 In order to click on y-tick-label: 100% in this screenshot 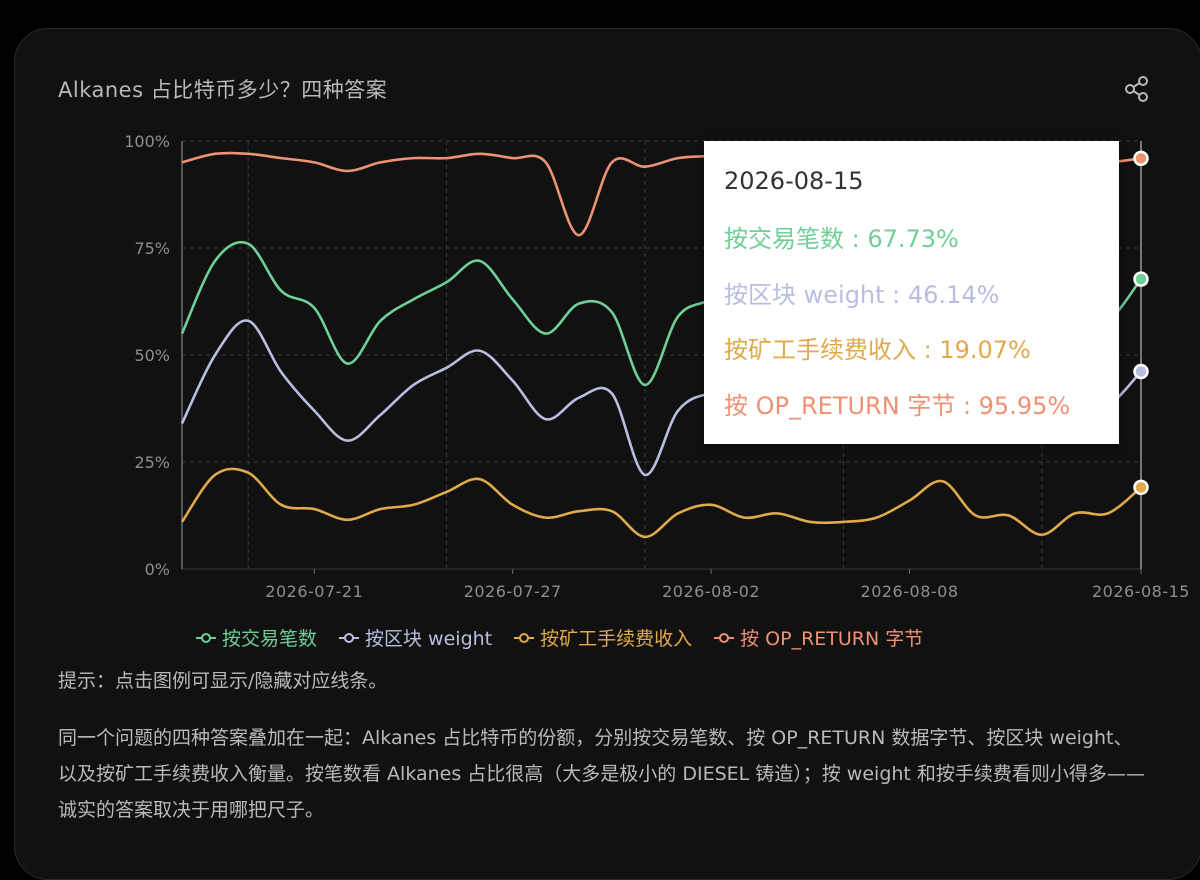, I will do `click(147, 141)`.